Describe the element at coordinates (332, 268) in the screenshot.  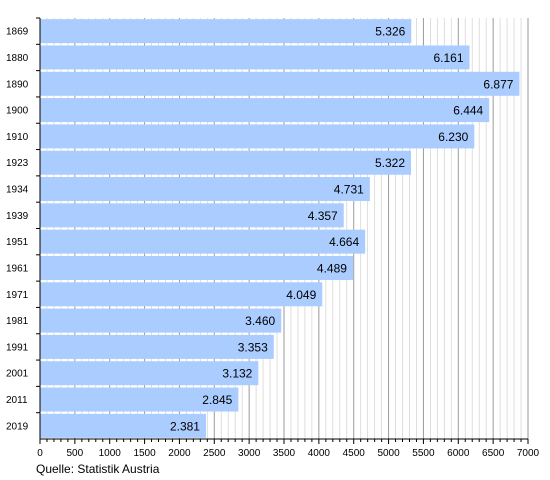
I see `value-label-1961: 4.489` at that location.